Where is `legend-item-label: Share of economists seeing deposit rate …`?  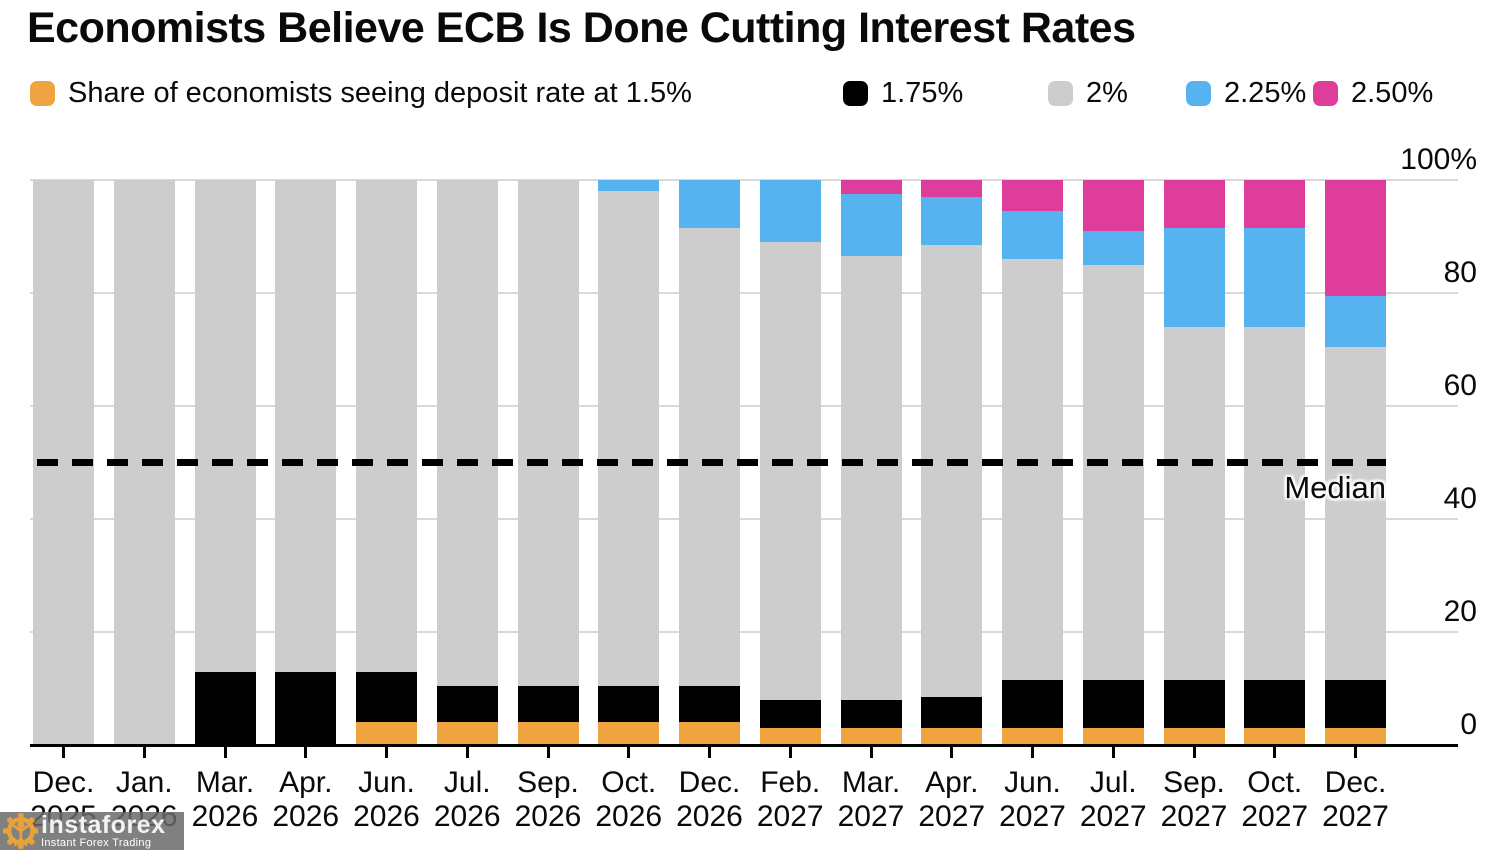 legend-item-label: Share of economists seeing deposit rate … is located at coordinates (380, 92).